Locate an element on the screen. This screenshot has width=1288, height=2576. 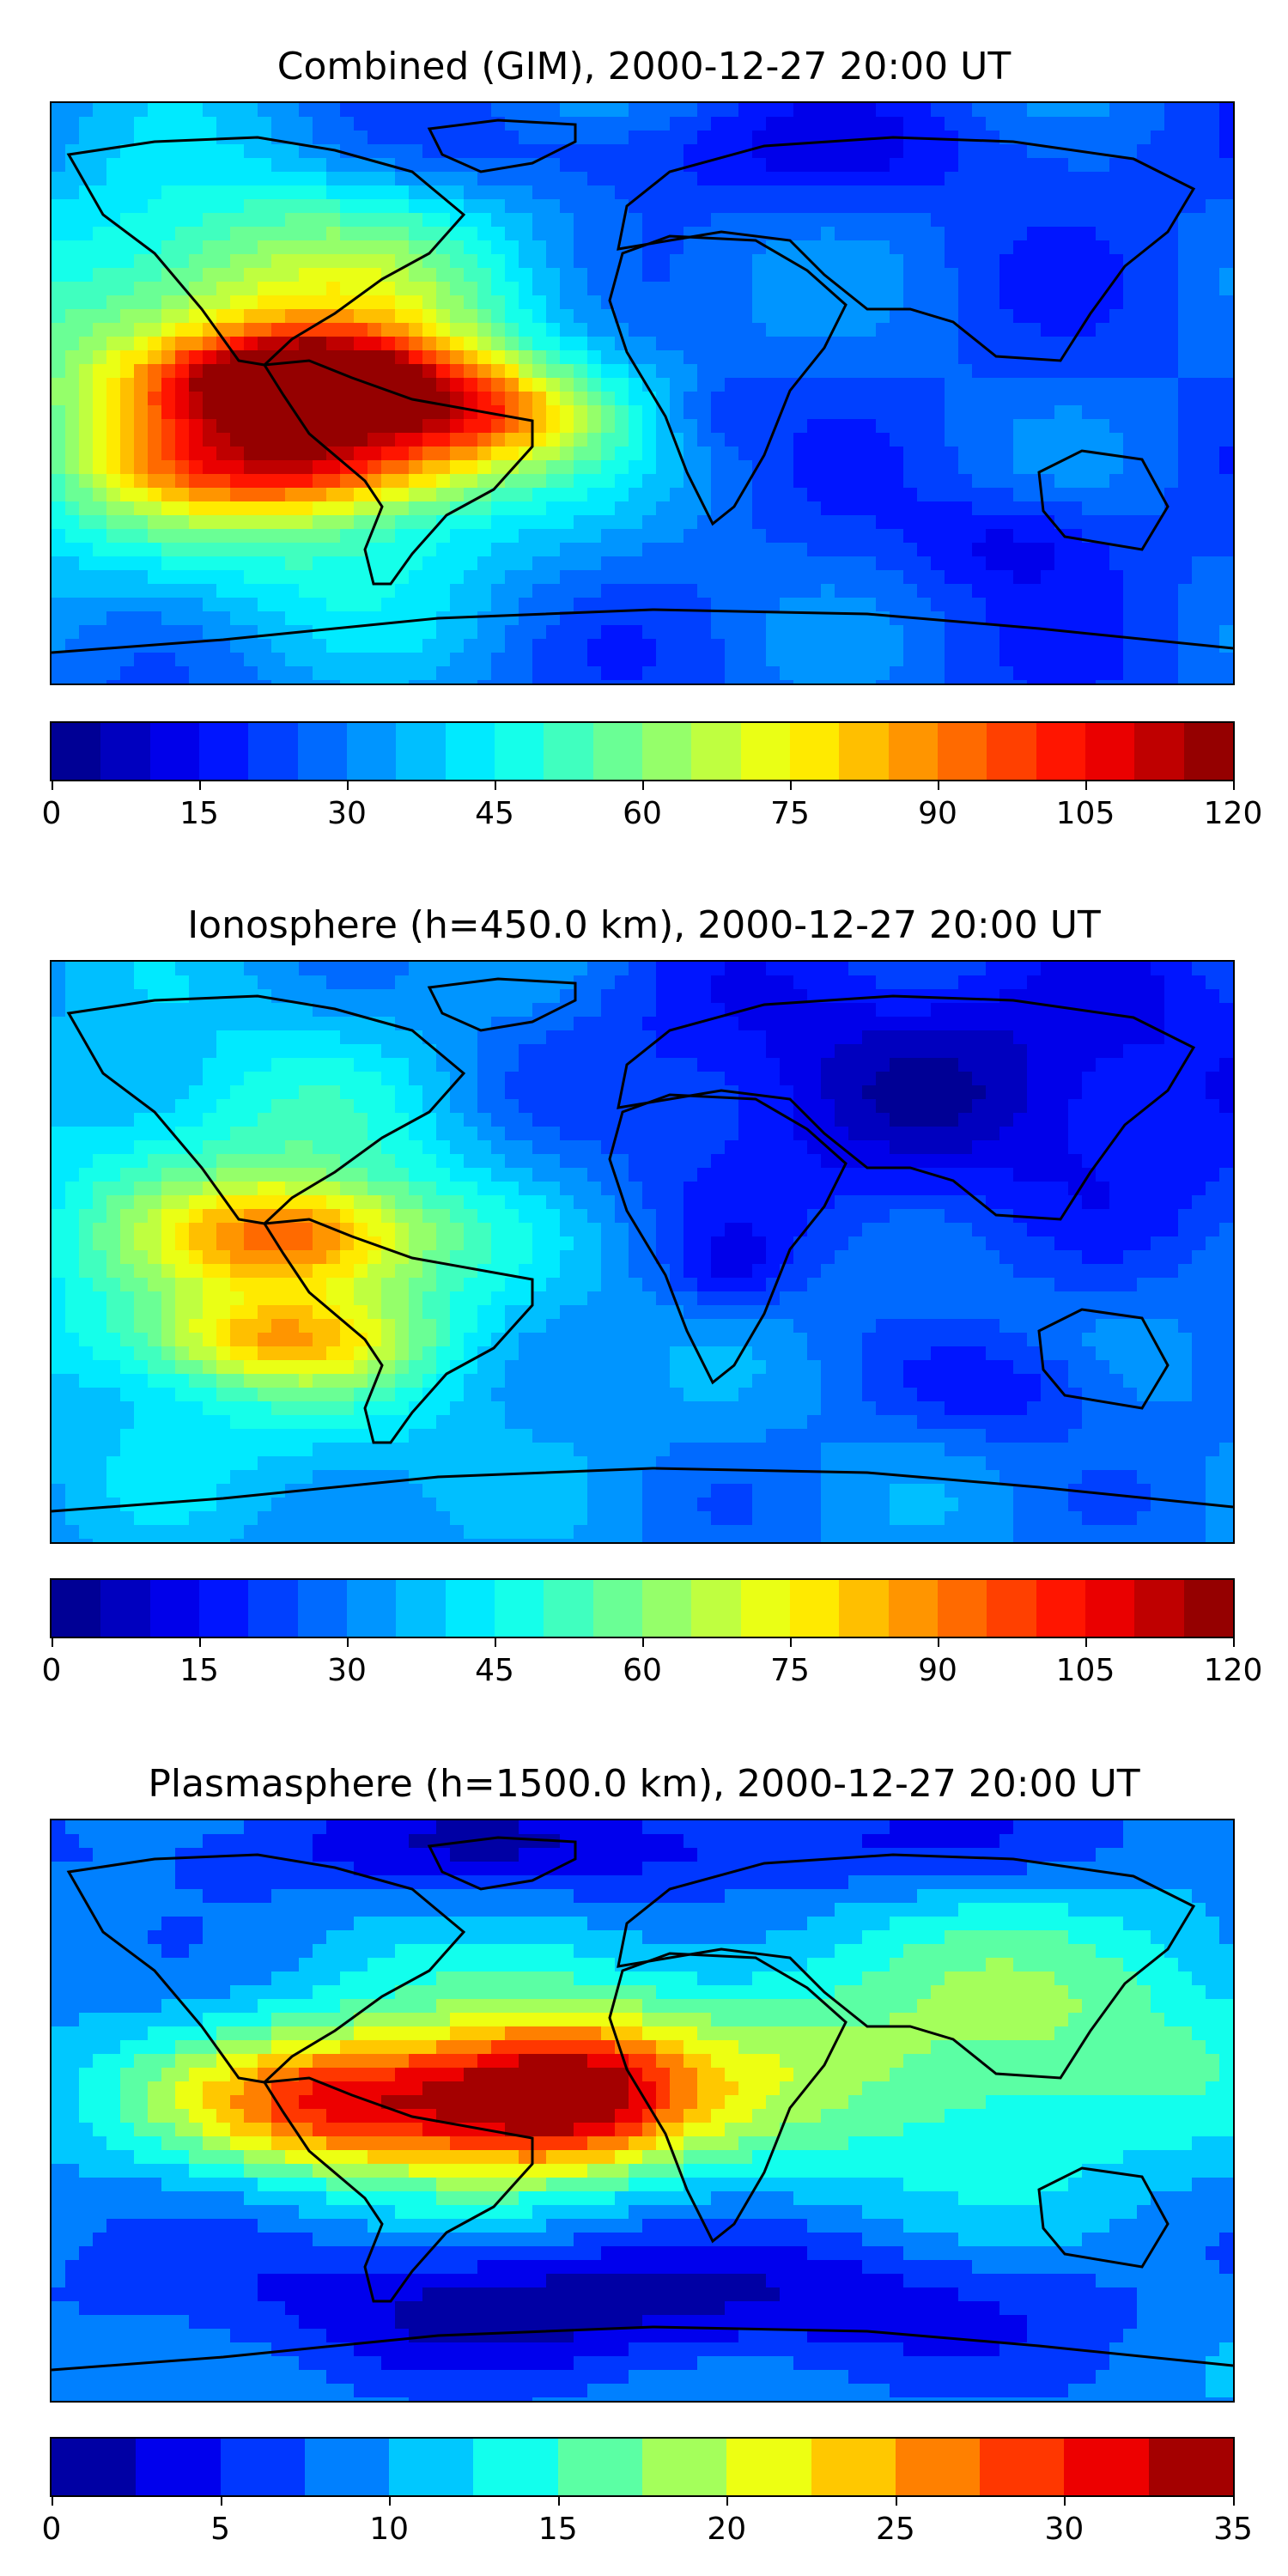
colorbar-ticks-ionosphere: 0 15 30 45 60 75 90 105 120 is located at coordinates (652, 1664).